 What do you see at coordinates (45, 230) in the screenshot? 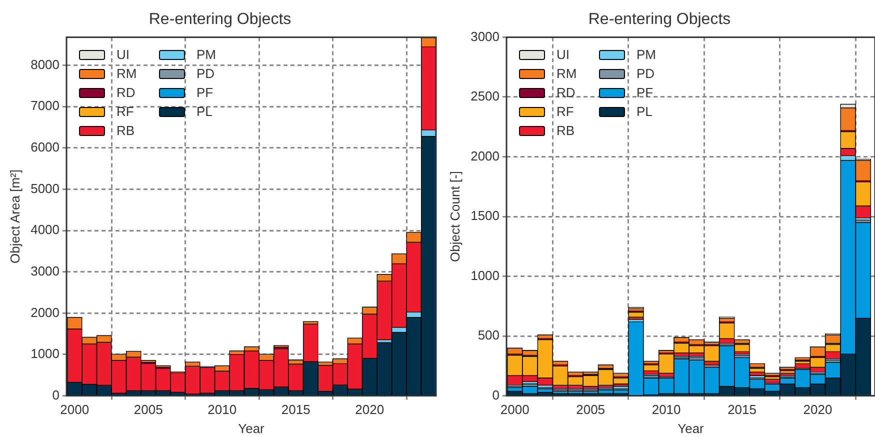
I see `y-tick-label: 4000` at bounding box center [45, 230].